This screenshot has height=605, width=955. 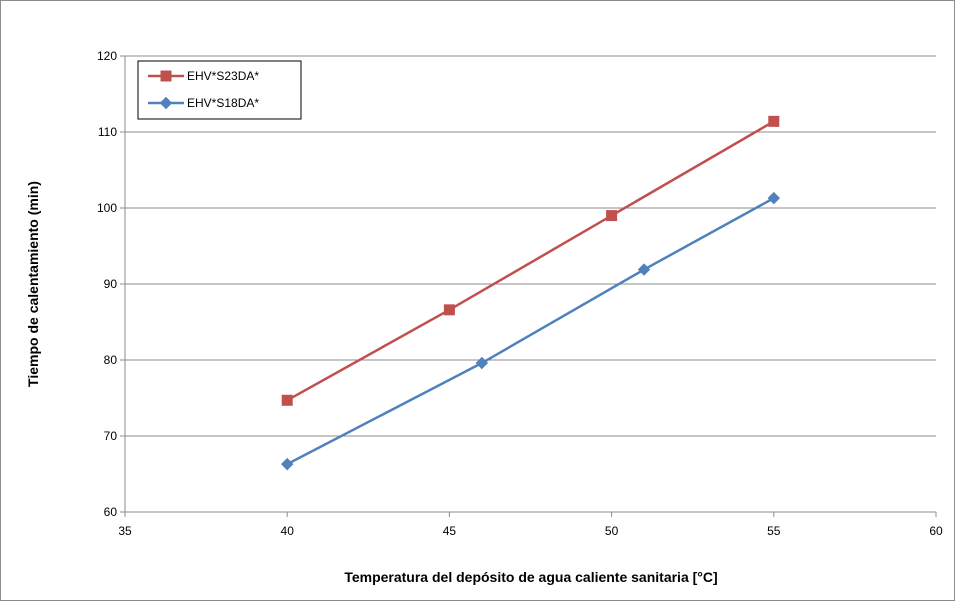 I want to click on x-tick-labels: 35 40 45 50 55 60, so click(x=530, y=531).